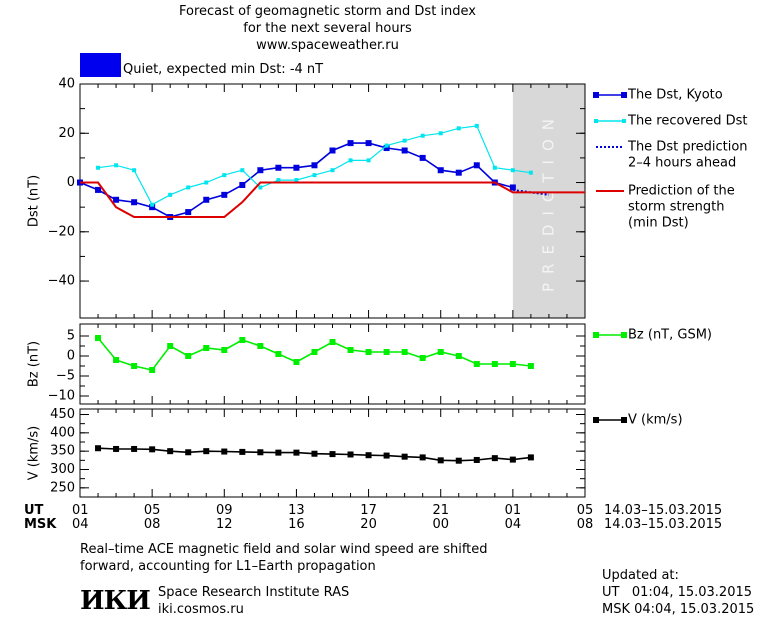  I want to click on dst-legend-label: 2–4 hours ahead, so click(682, 163).